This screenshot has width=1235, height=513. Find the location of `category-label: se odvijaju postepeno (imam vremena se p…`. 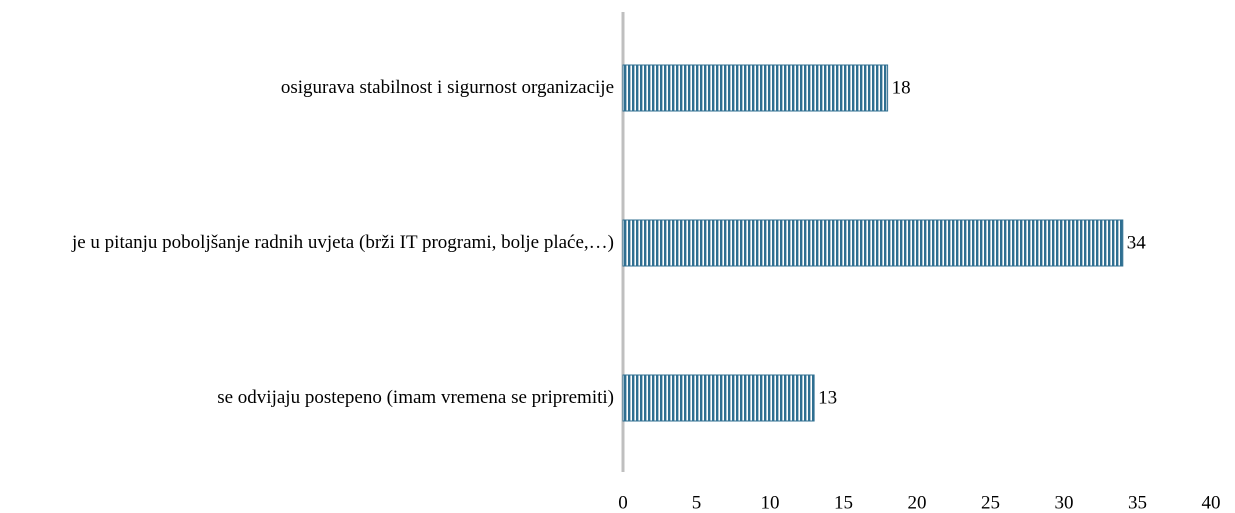

category-label: se odvijaju postepeno (imam vremena se p… is located at coordinates (415, 397).